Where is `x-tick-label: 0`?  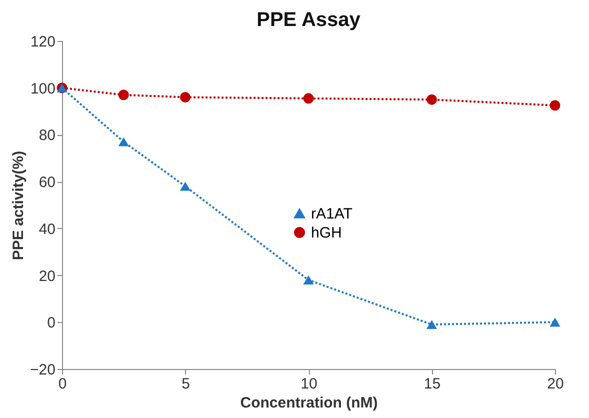 x-tick-label: 0 is located at coordinates (62, 384).